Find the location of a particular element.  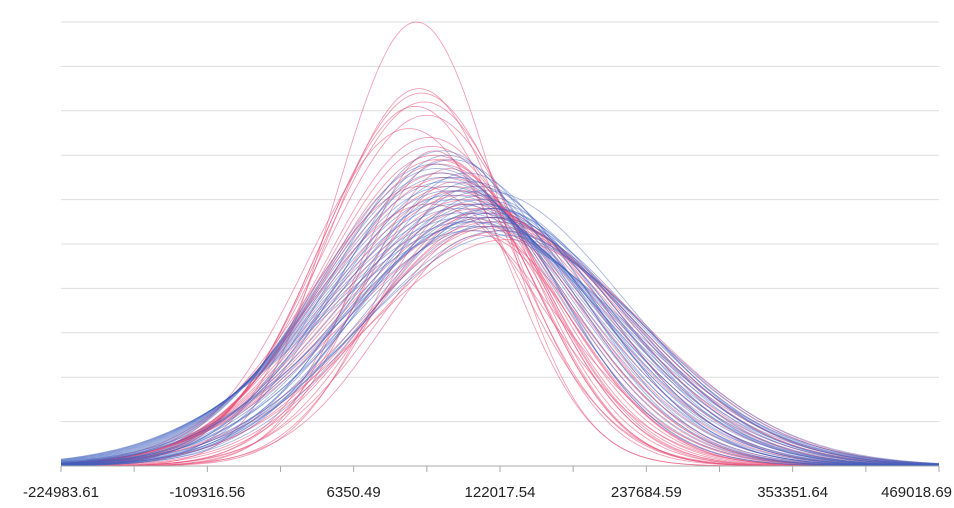

x-tick-label-3: 6350.49 is located at coordinates (354, 492).